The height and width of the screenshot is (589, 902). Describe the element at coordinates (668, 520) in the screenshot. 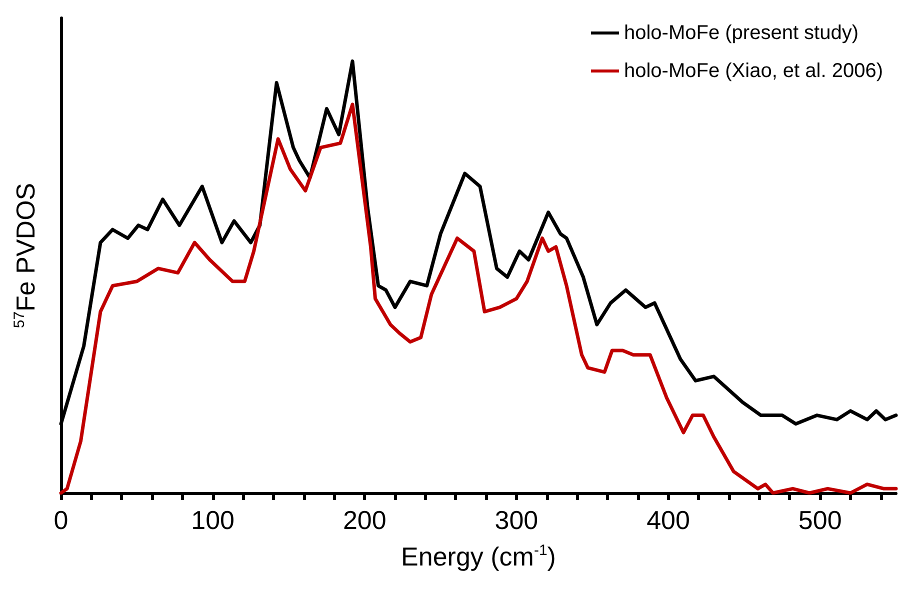

I see `x-tick-label: 400` at that location.